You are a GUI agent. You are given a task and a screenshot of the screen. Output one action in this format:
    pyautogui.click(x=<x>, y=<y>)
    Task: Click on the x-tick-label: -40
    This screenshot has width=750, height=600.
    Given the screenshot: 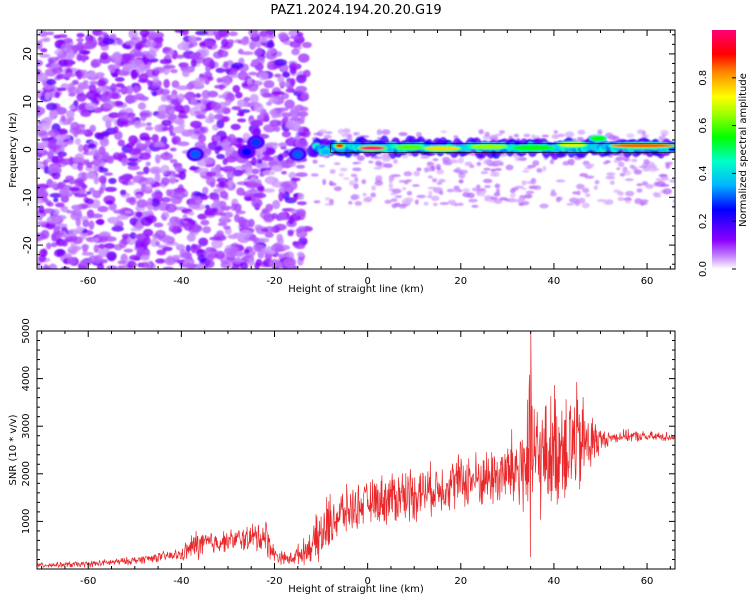 What is the action you would take?
    pyautogui.click(x=181, y=581)
    